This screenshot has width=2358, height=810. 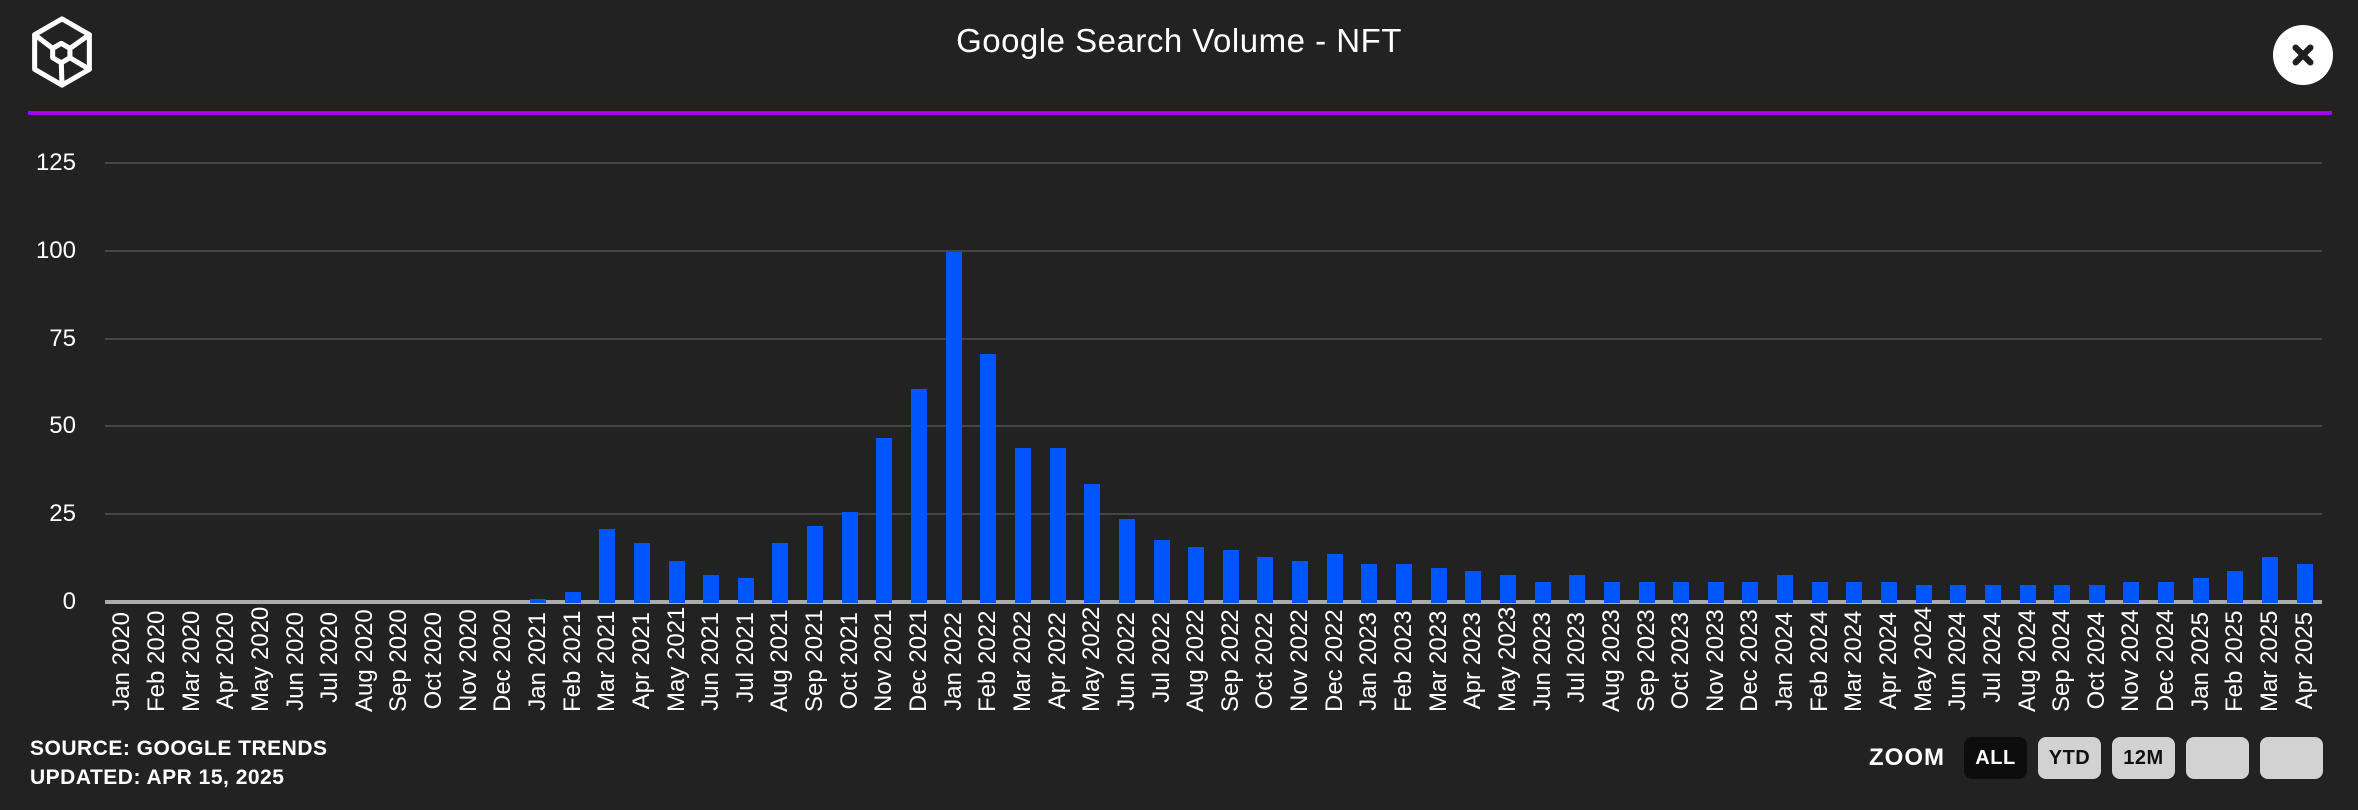 I want to click on x-axis-label: Jan 2024, so click(x=1785, y=661).